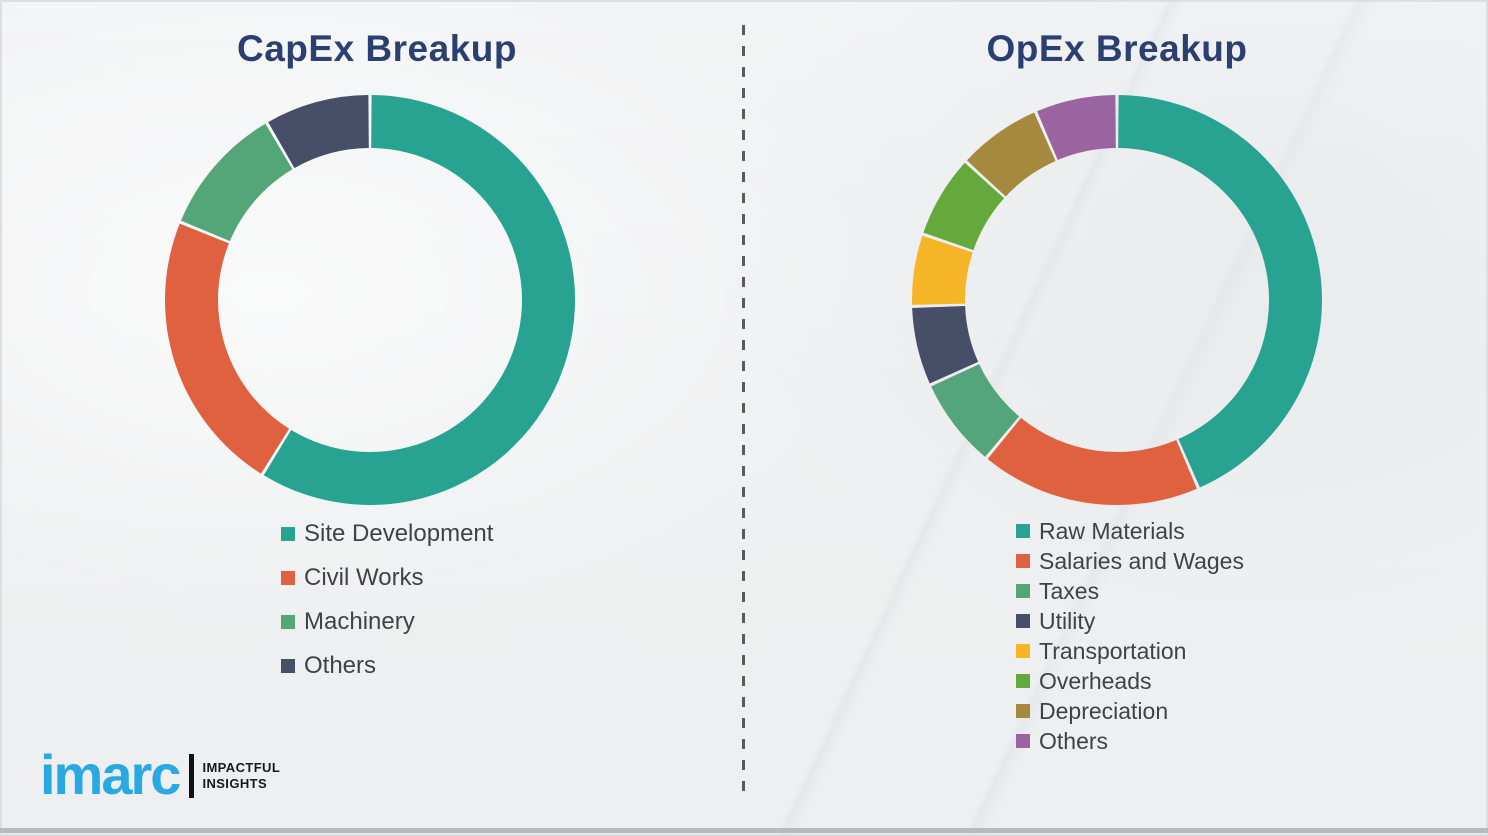 This screenshot has width=1488, height=836. What do you see at coordinates (1095, 680) in the screenshot?
I see `legend-label: Overheads` at bounding box center [1095, 680].